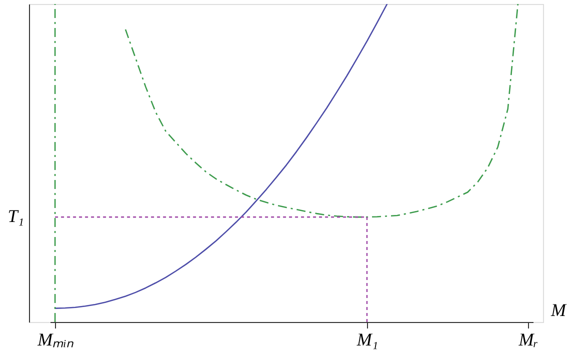 This screenshot has width=581, height=355. What do you see at coordinates (16, 216) in the screenshot?
I see `ref-line-label: T₁` at bounding box center [16, 216].